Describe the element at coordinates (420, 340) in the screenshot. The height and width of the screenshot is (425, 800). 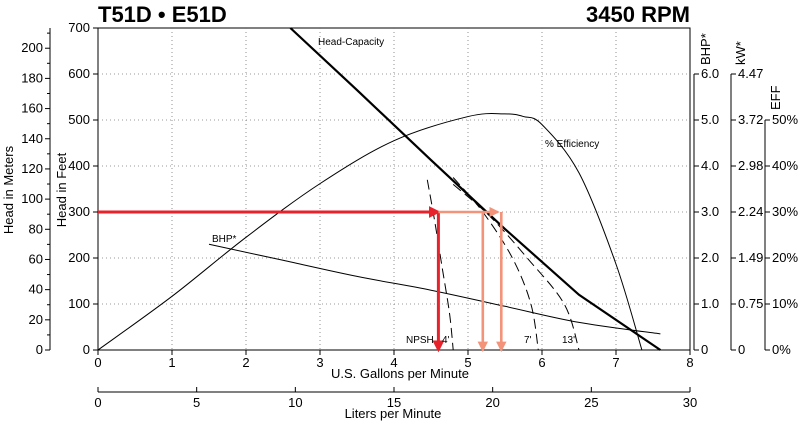
I see `npsh-label: NPSH` at that location.